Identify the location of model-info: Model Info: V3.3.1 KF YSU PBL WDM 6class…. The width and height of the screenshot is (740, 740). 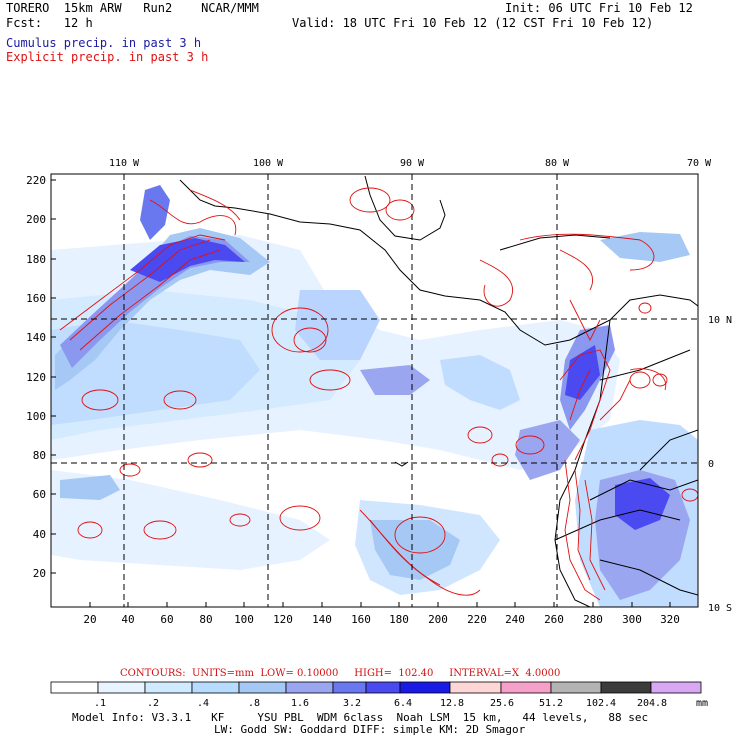
(360, 717).